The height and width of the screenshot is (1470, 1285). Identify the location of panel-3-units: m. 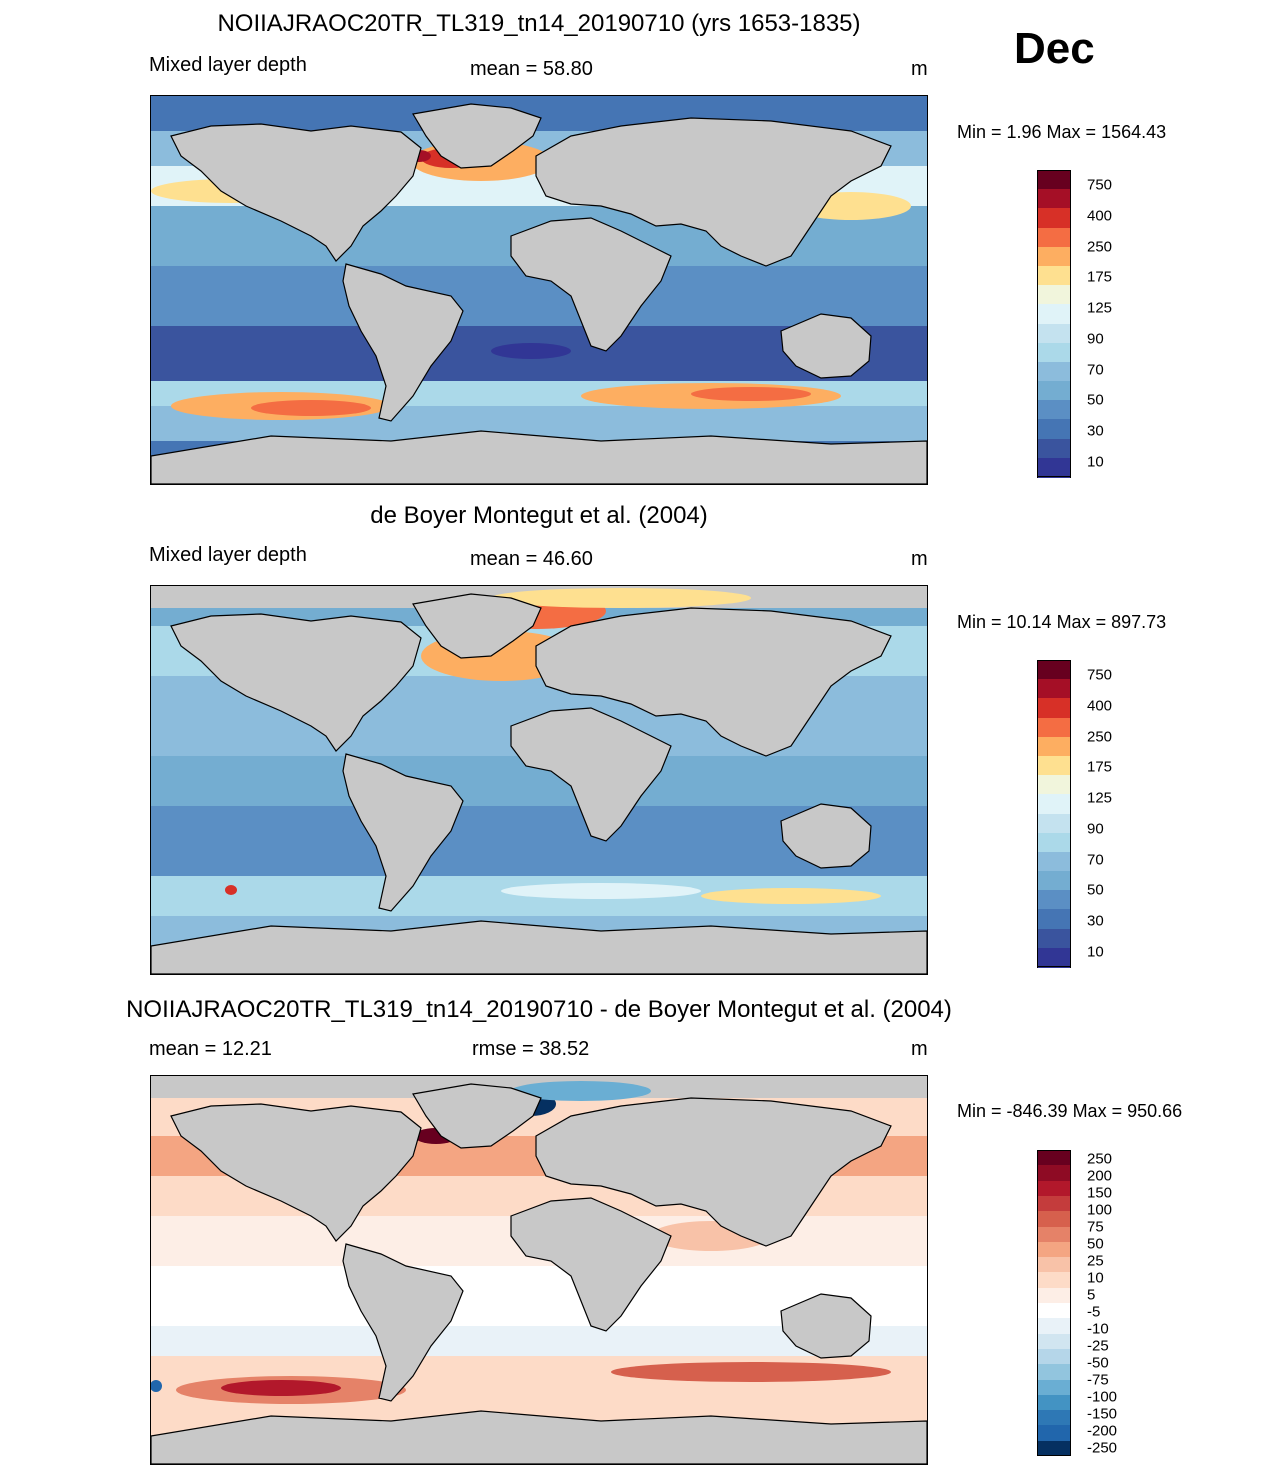
(919, 1049).